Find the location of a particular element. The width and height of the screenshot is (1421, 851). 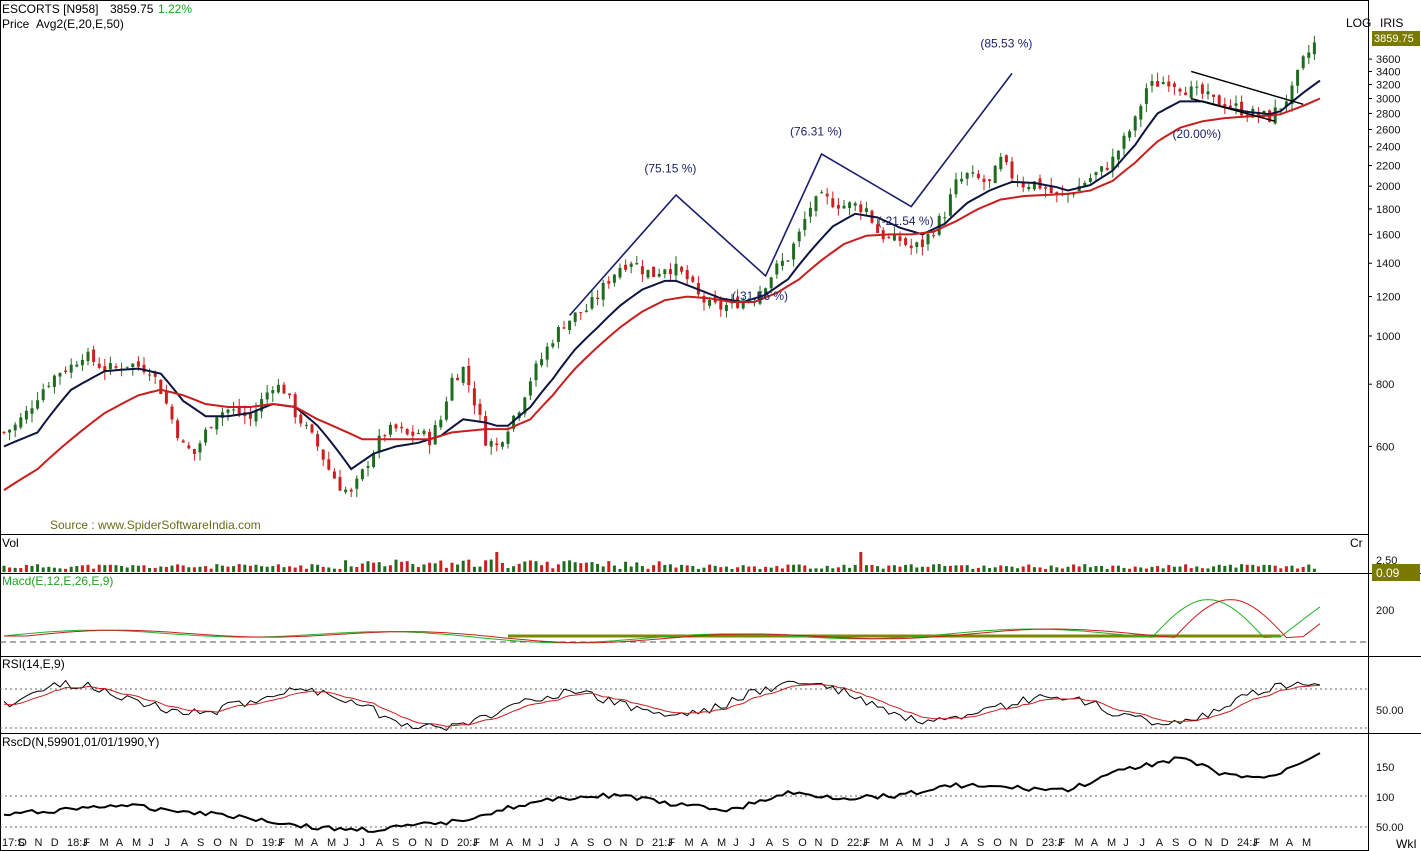

time-tick-label: D is located at coordinates (250, 843).